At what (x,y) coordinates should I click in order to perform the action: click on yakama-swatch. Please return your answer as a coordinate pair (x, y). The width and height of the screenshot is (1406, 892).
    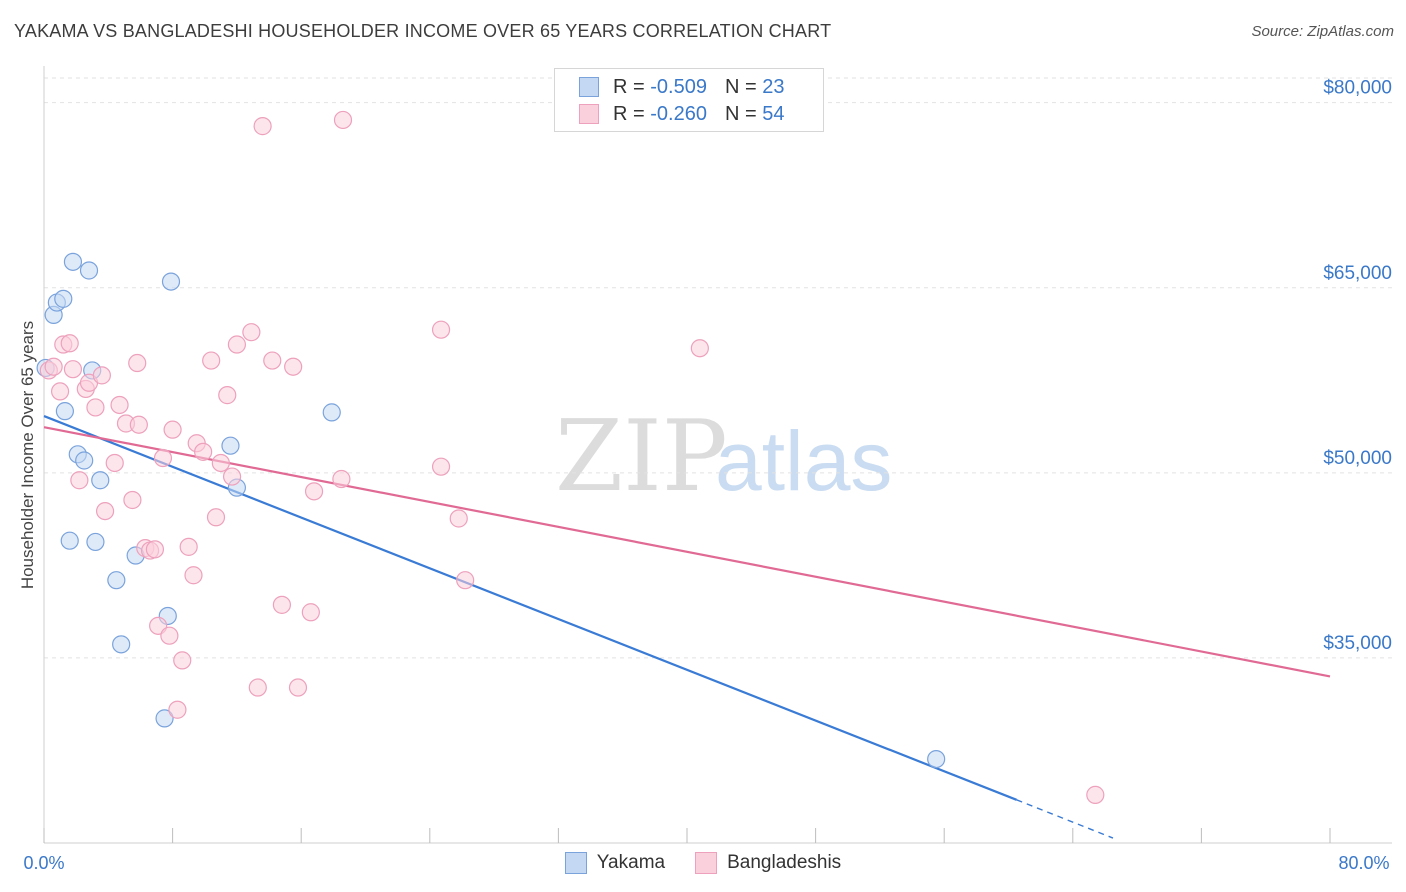
    Looking at the image, I should click on (589, 87).